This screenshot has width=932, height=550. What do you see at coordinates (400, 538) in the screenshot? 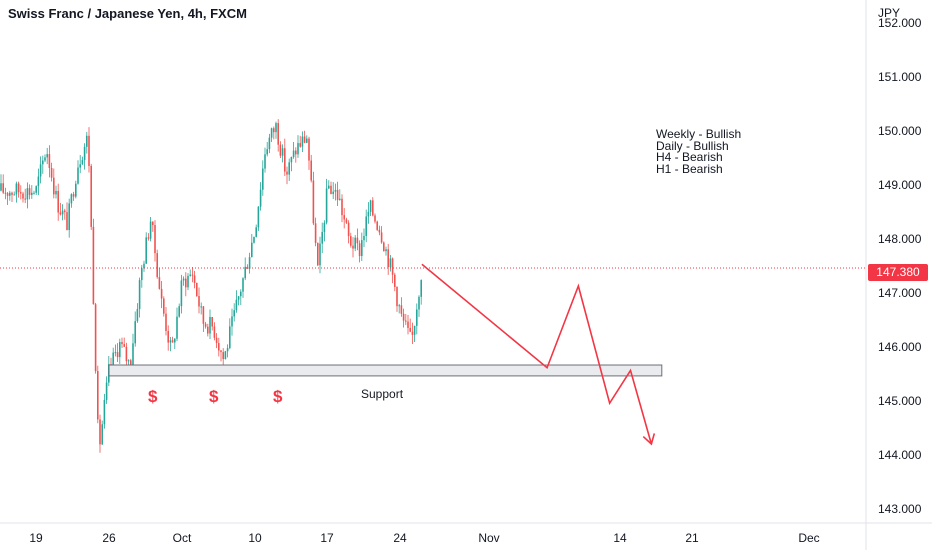
I see `x-tick-label: 24` at bounding box center [400, 538].